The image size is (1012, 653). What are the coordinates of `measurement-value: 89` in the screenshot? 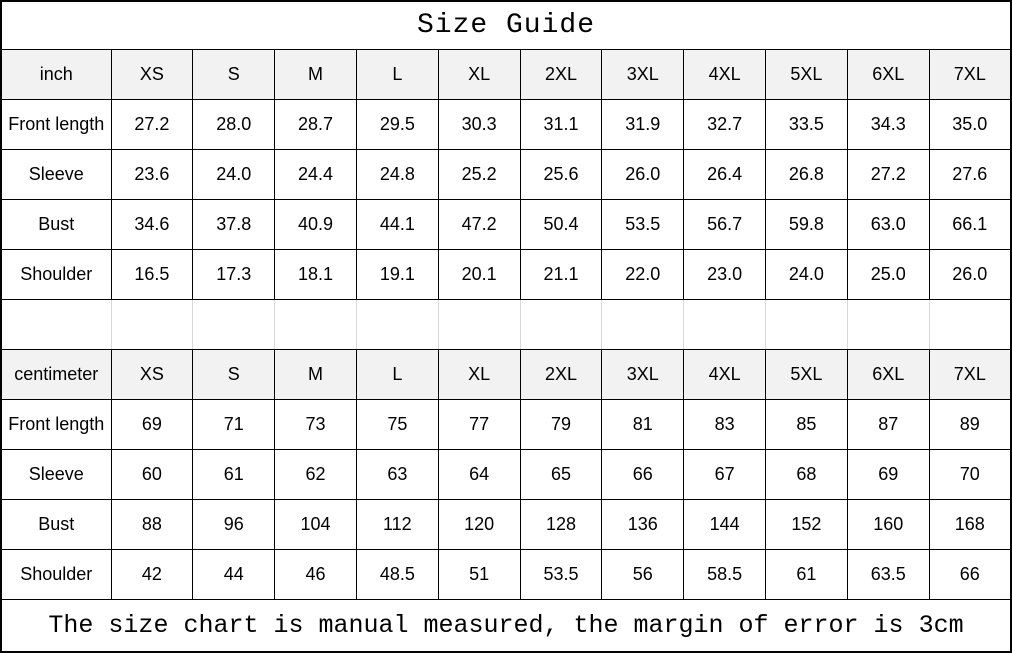 It's located at (970, 424).